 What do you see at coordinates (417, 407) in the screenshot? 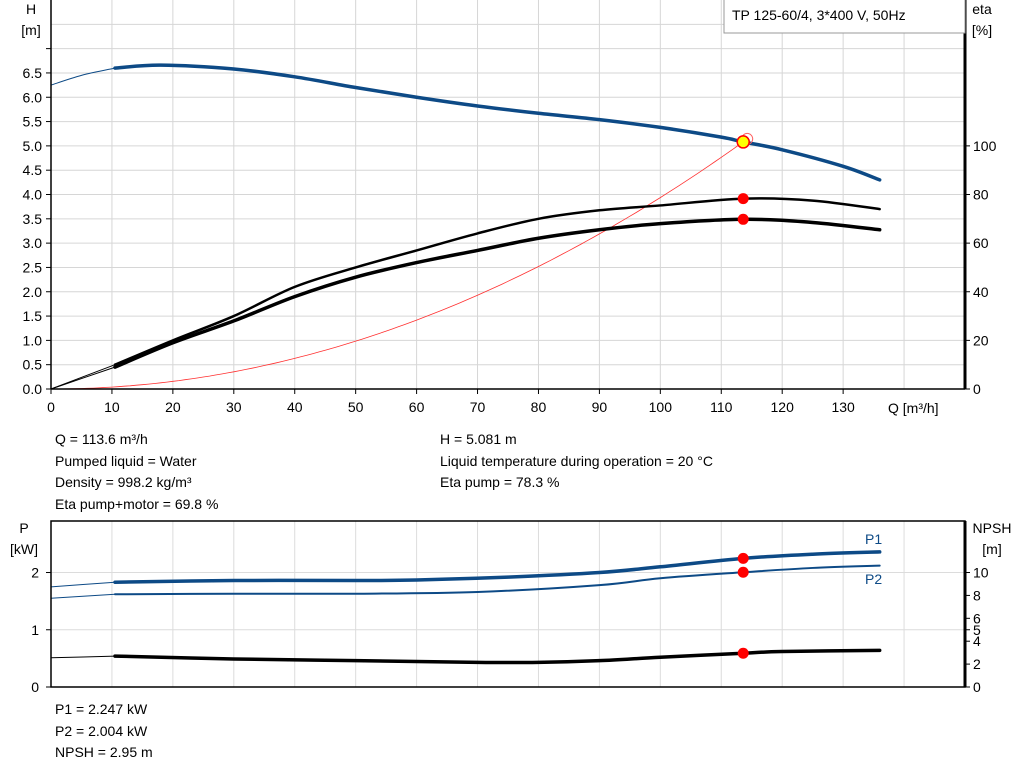
I see `x-tick-label: 60` at bounding box center [417, 407].